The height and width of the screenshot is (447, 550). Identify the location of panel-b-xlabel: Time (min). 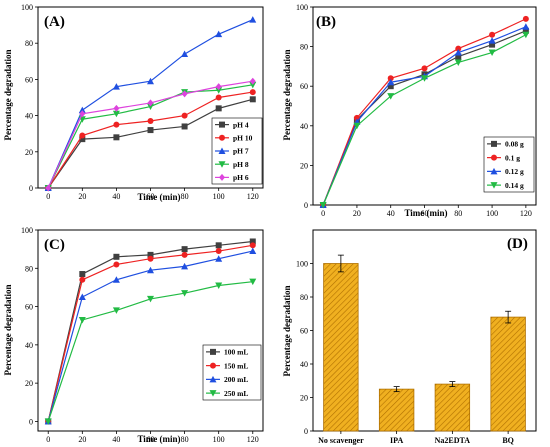
(425, 213).